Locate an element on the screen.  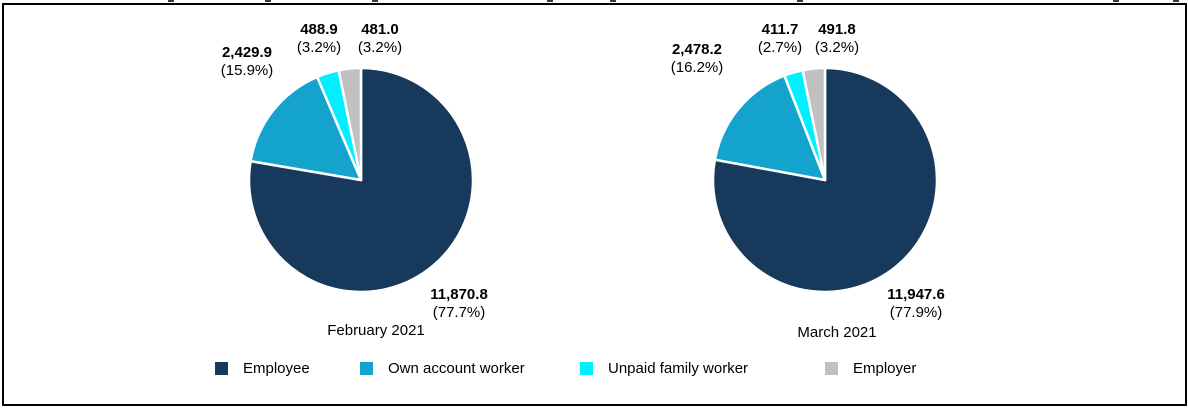
data-label-employee-feb: 11,870.8 (77.7%) is located at coordinates (459, 304).